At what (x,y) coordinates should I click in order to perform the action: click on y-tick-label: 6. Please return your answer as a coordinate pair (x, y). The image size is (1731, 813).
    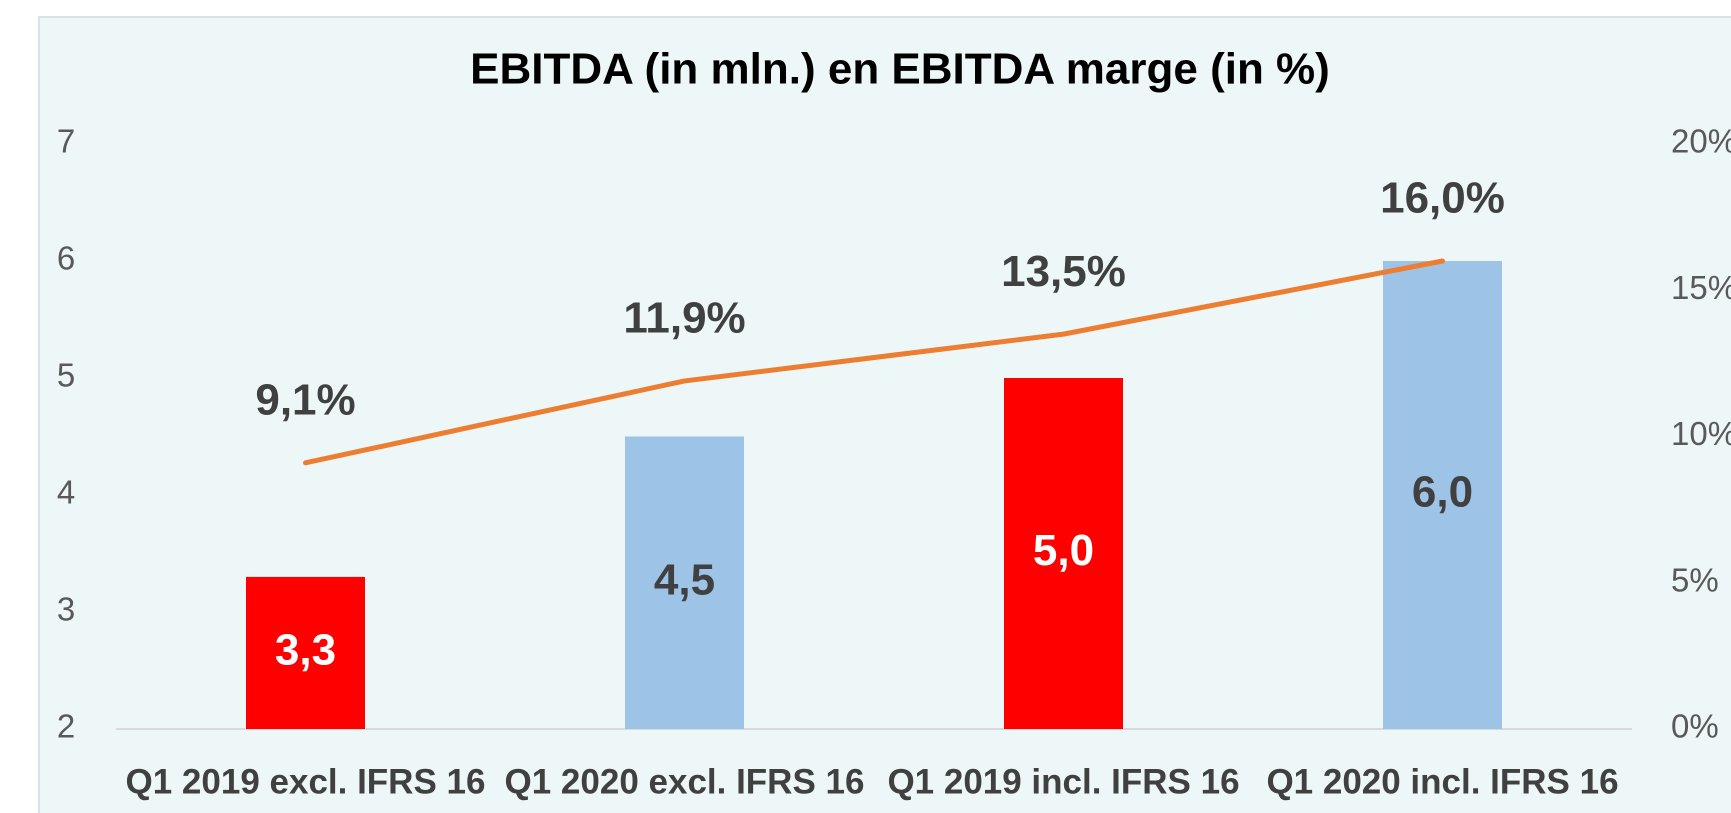
    Looking at the image, I should click on (66, 258).